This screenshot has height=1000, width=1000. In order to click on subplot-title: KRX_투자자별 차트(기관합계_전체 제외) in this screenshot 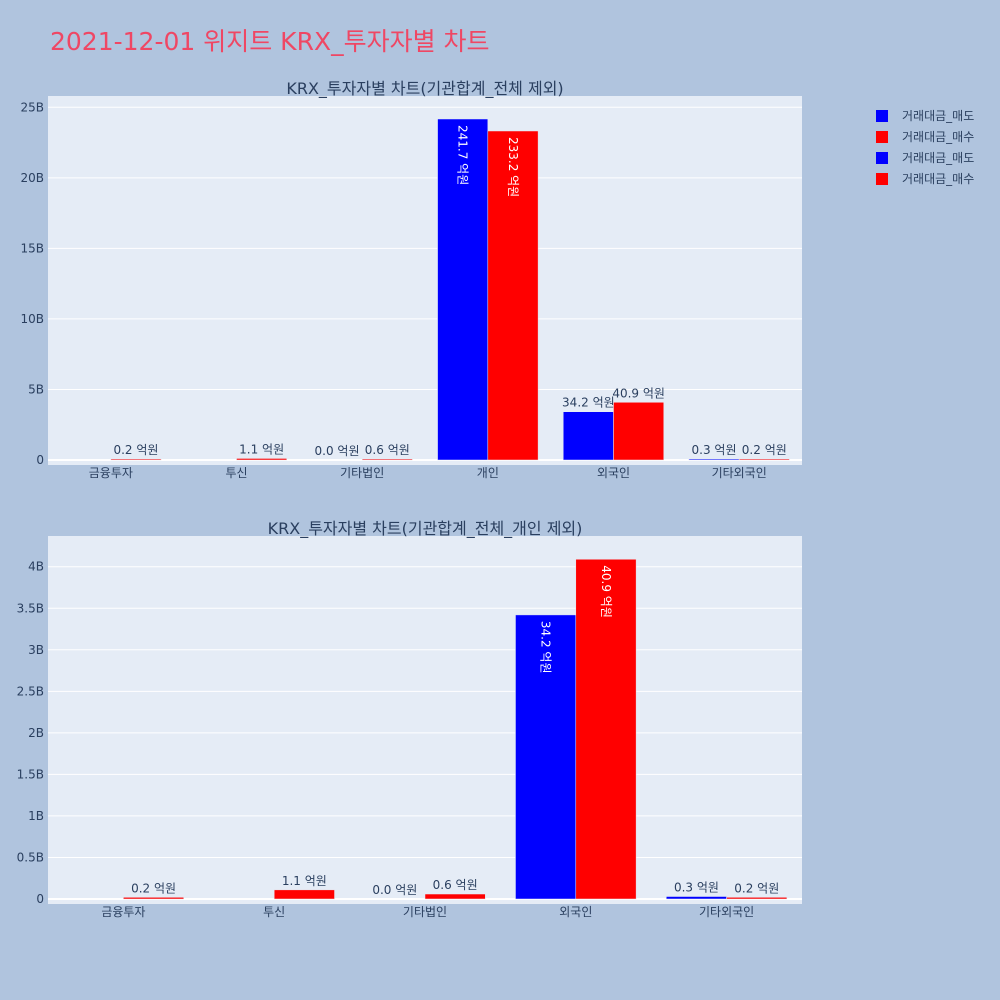, I will do `click(424, 89)`.